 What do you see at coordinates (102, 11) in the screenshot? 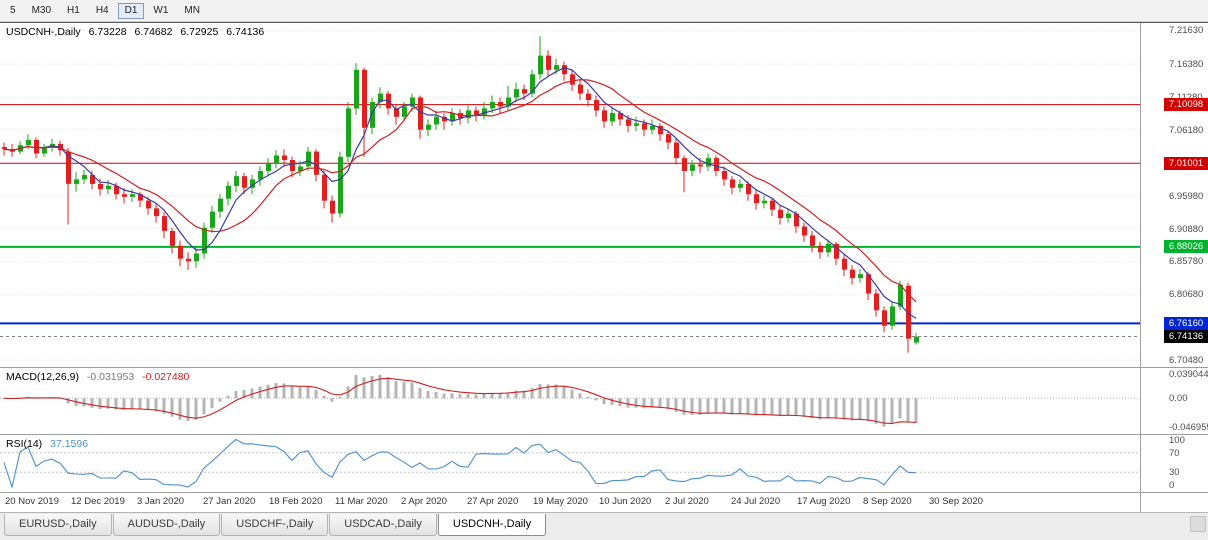
I see `timeframe-button-h4: H4` at bounding box center [102, 11].